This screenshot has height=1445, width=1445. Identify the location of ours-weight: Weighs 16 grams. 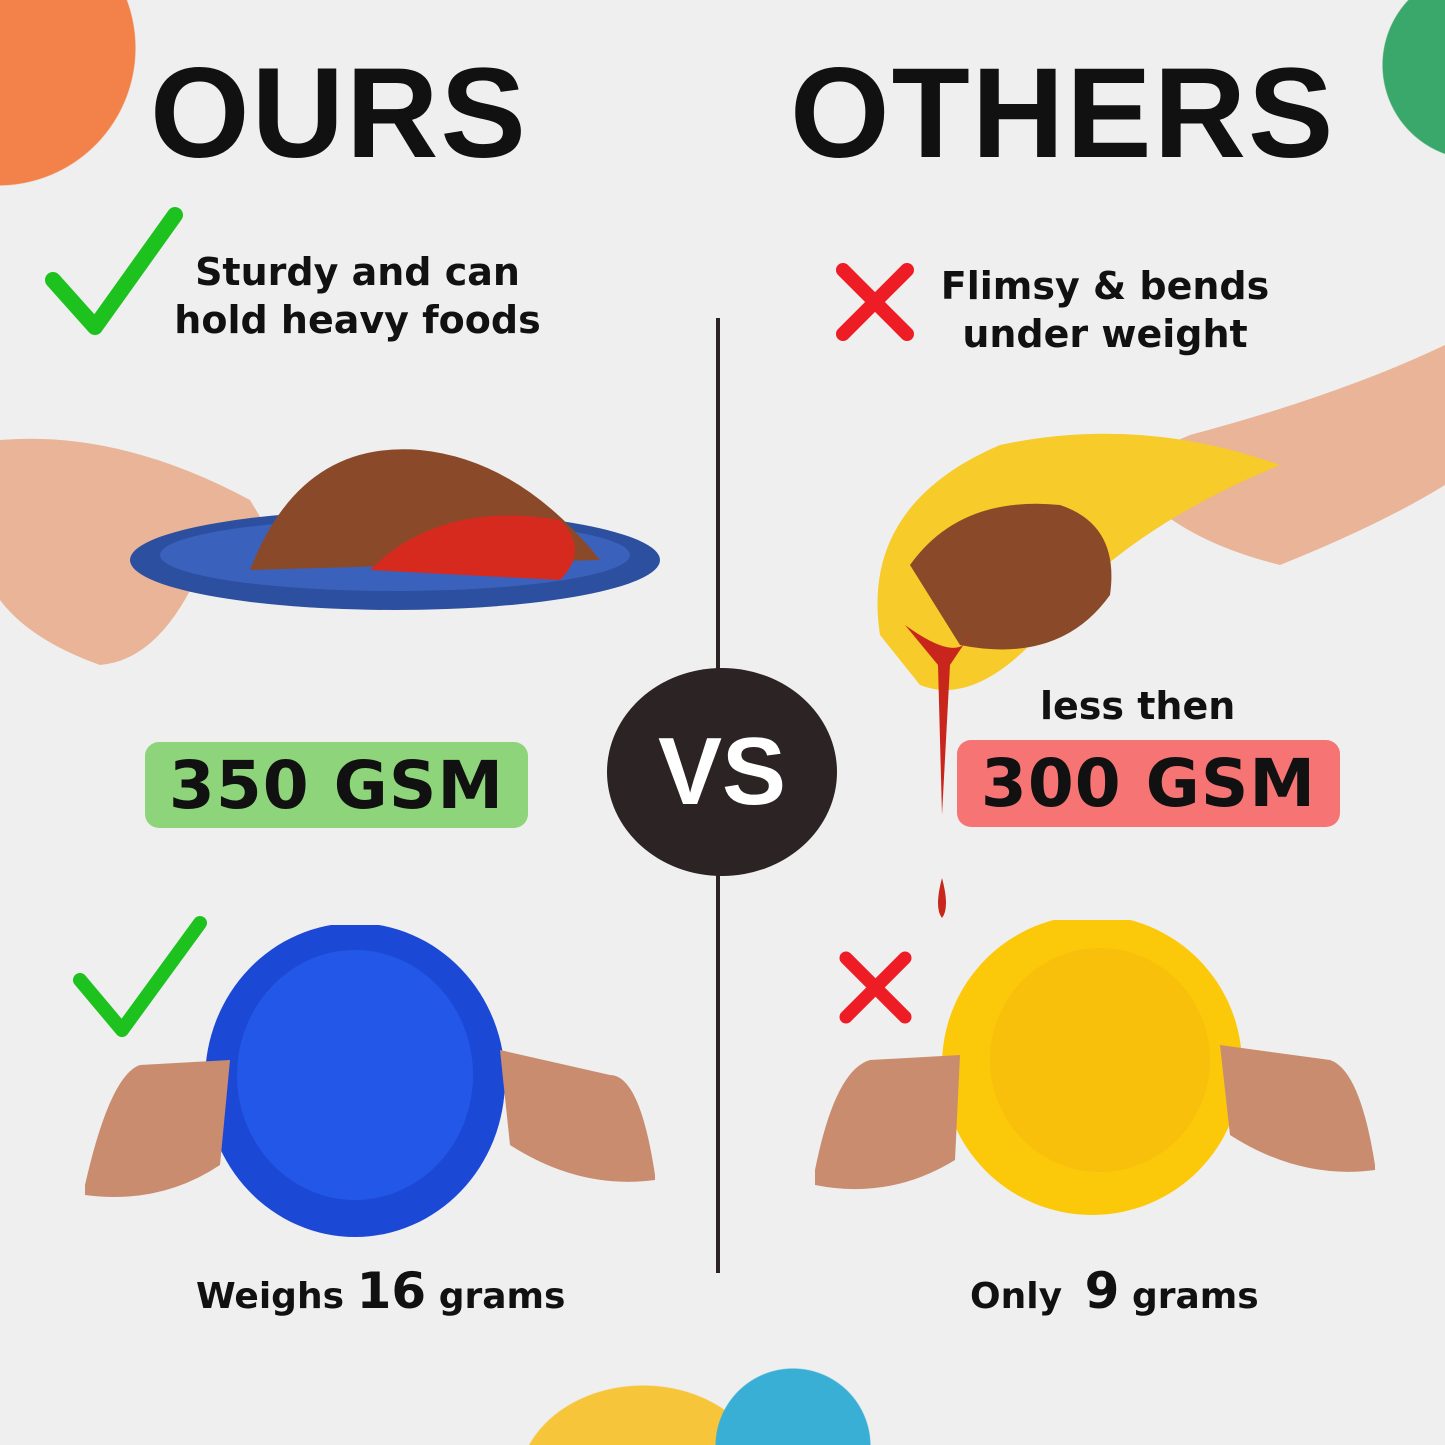
(380, 1291).